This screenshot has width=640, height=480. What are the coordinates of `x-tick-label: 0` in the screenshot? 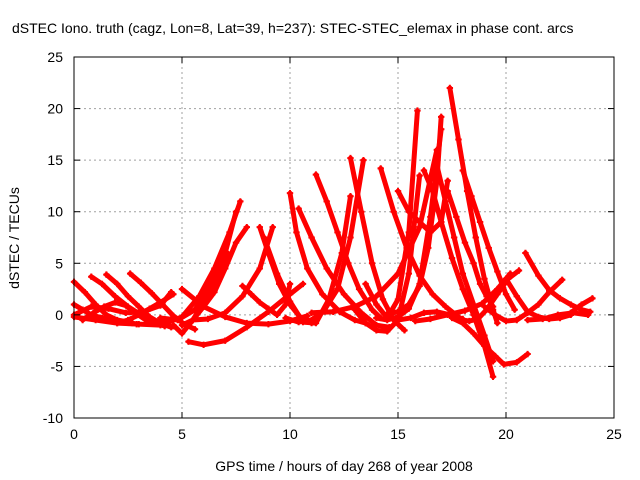 It's located at (74, 434).